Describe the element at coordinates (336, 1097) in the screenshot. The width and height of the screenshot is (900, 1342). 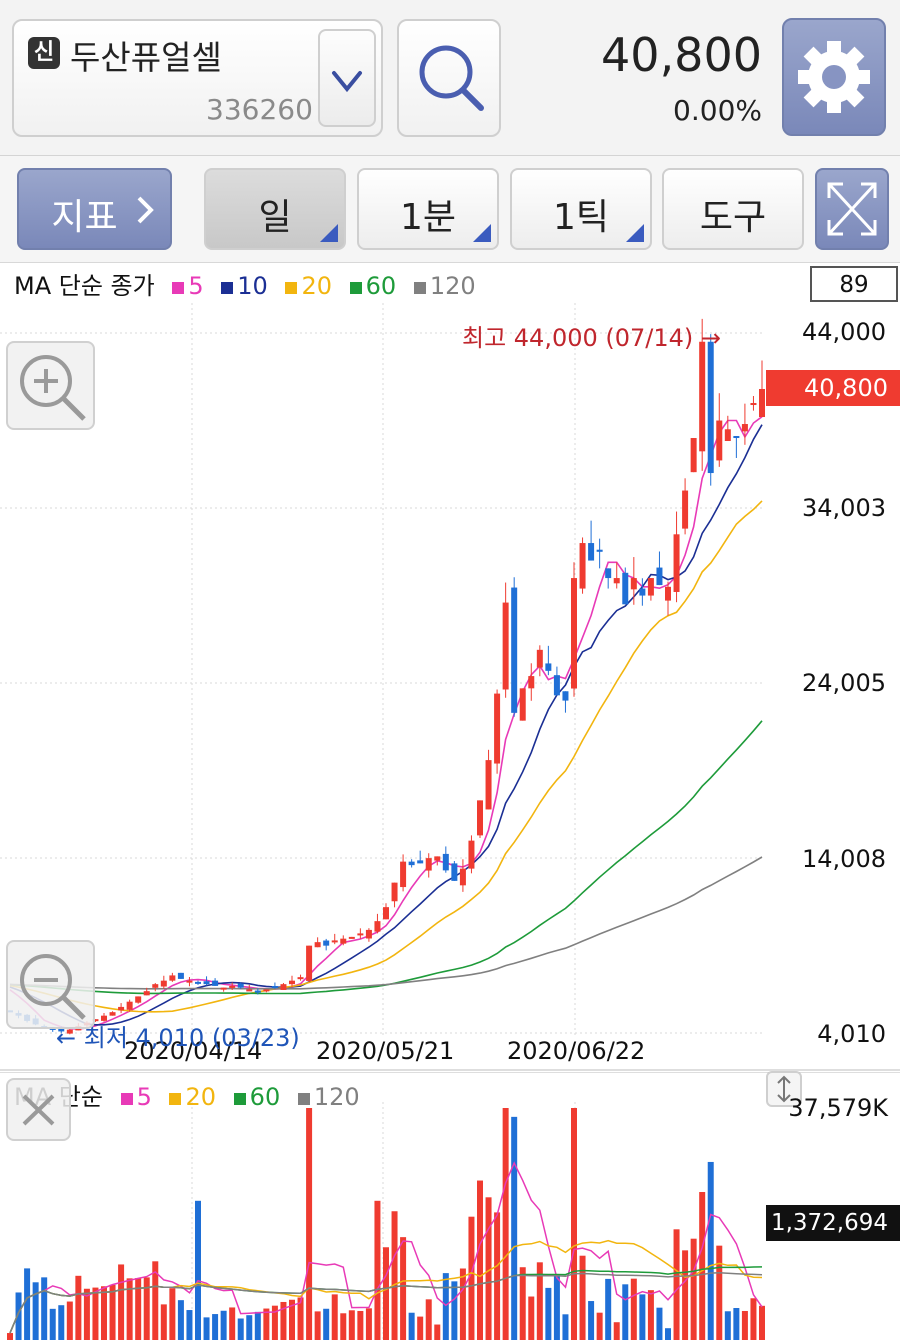
I see `legend-vma120: 120` at that location.